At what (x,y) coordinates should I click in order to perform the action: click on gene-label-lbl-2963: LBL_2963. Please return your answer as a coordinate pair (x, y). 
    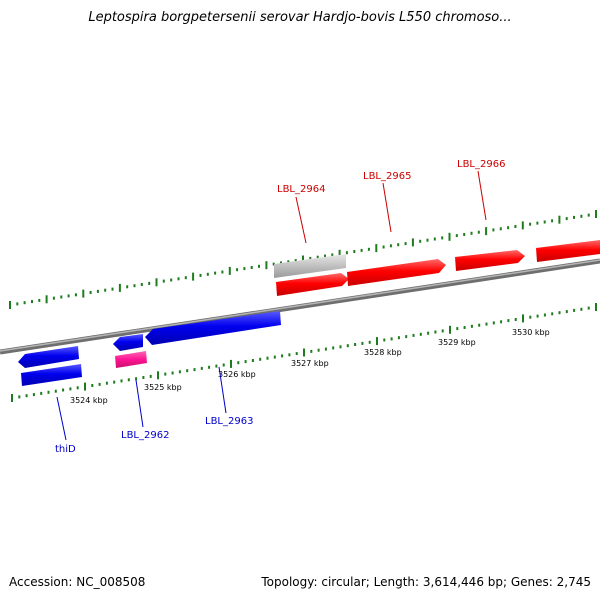
    Looking at the image, I should click on (229, 421).